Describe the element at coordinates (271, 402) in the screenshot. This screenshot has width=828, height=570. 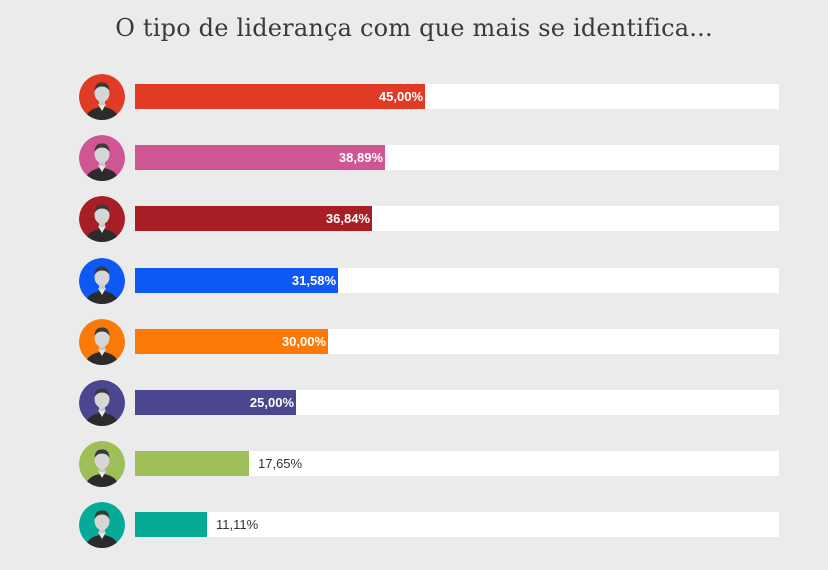
I see `data-label: 25,00%` at that location.